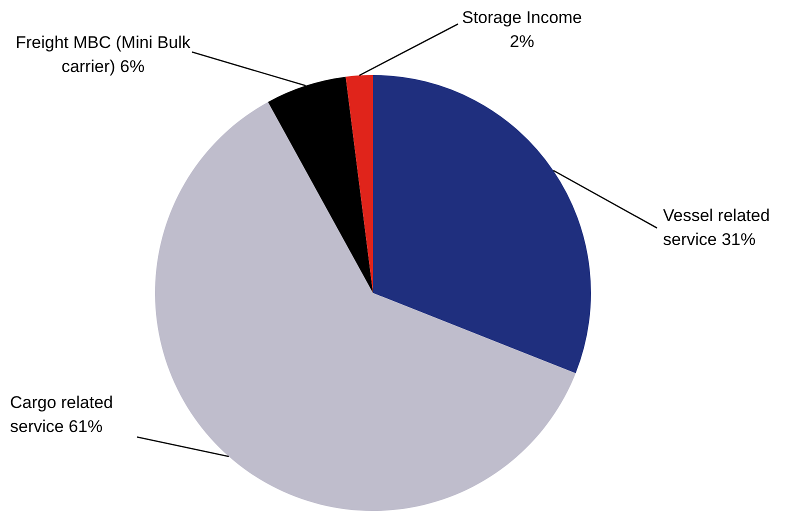 This screenshot has height=512, width=790. I want to click on data-label: 2%, so click(522, 42).